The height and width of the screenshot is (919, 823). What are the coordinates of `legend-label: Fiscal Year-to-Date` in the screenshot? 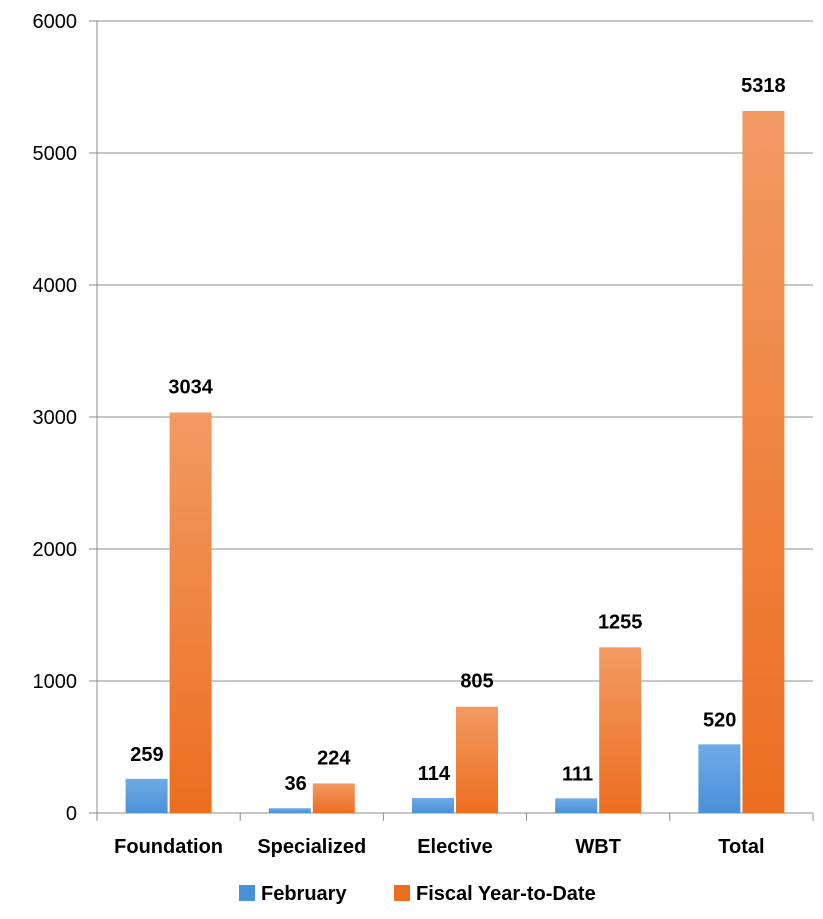 It's located at (506, 894).